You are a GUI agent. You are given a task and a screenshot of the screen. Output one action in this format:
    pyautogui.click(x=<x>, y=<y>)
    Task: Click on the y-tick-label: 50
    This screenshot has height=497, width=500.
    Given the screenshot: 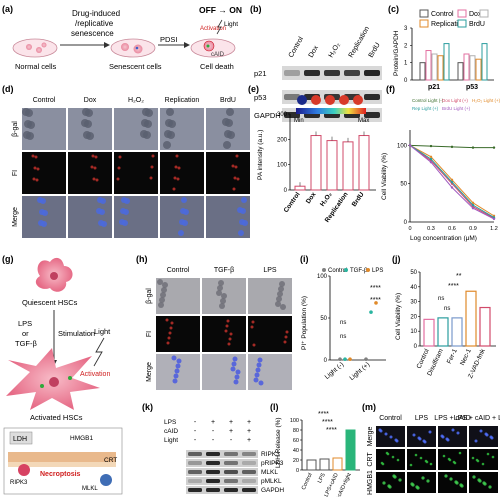 What is the action you would take?
    pyautogui.click(x=323, y=319)
    